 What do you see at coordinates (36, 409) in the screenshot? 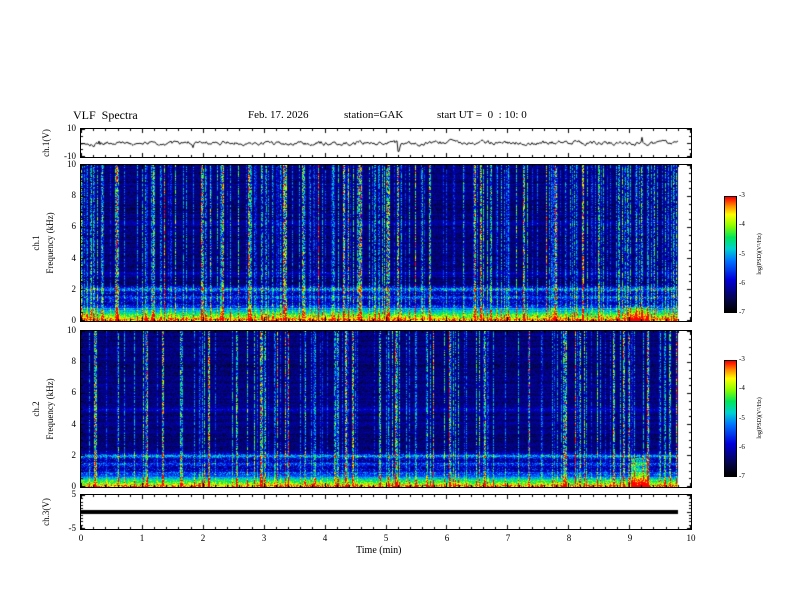
I see `ch2-channel-label: ch.2` at bounding box center [36, 409].